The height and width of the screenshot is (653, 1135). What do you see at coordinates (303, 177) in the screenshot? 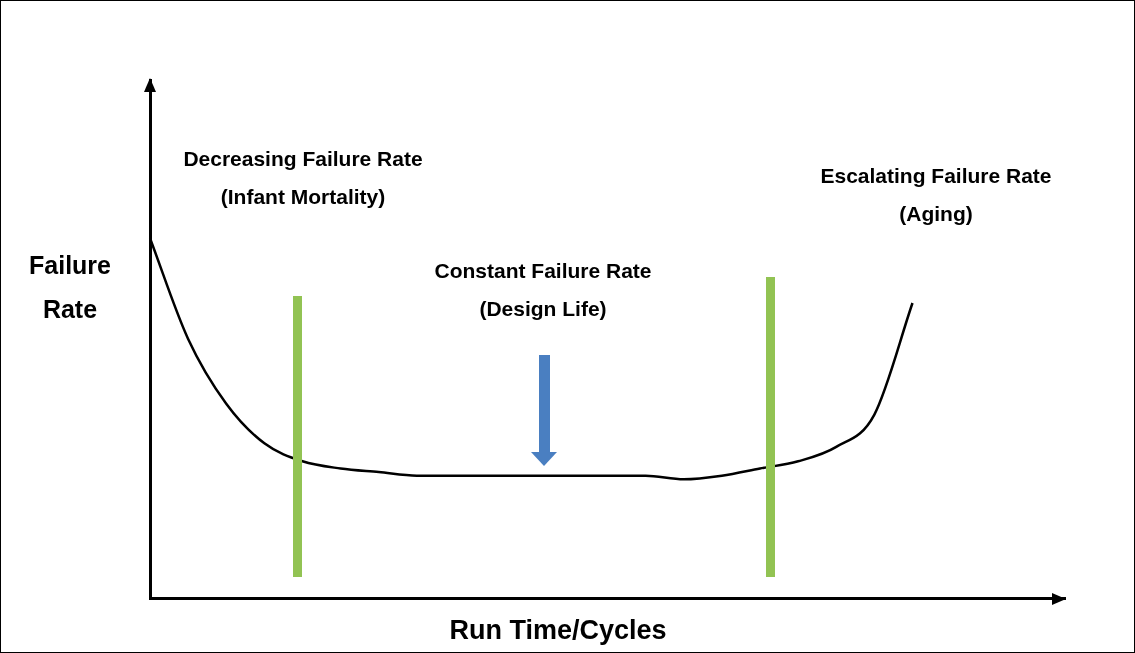
I see `text: Decreasing Failure Rate (Infant Mortality)` at bounding box center [303, 177].